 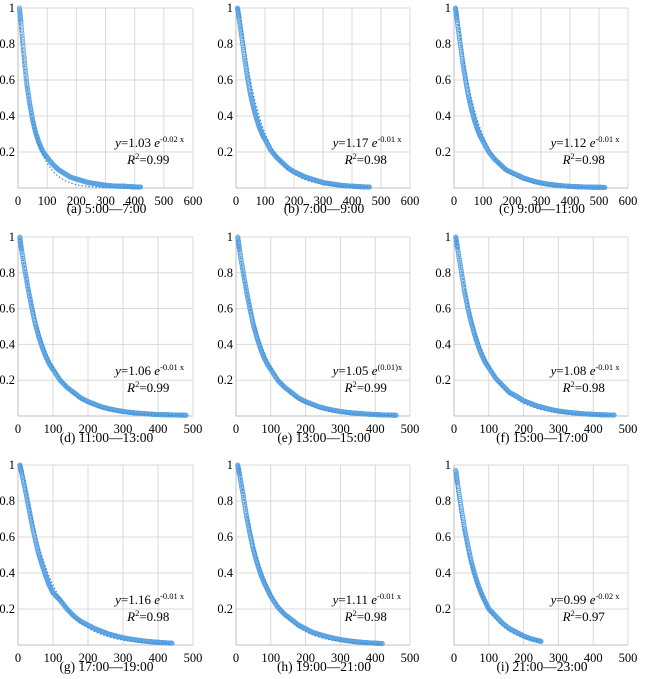 What do you see at coordinates (137, 142) in the screenshot?
I see `equation-coefficient: =1.03` at bounding box center [137, 142].